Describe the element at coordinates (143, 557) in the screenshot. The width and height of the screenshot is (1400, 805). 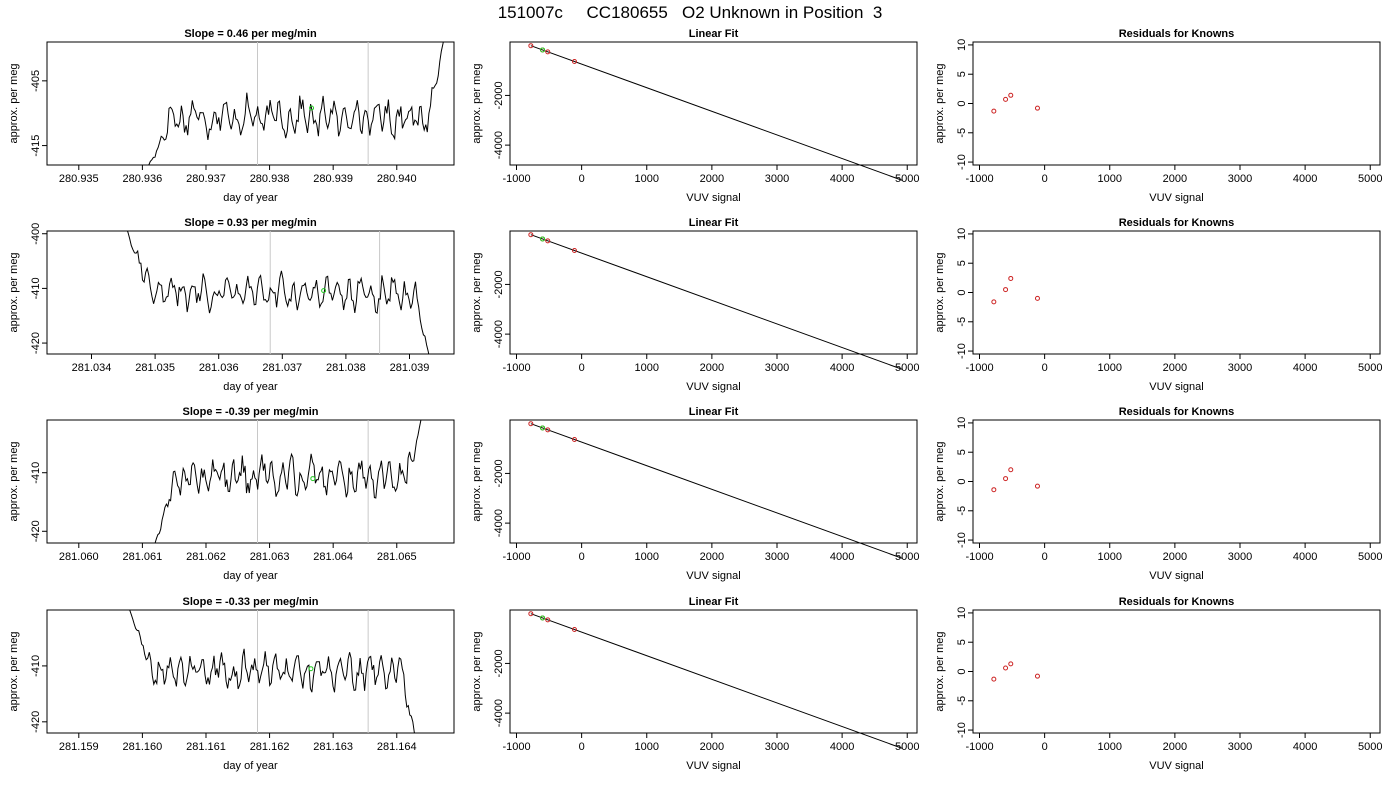
I see `x-tick-label: 281.061` at that location.